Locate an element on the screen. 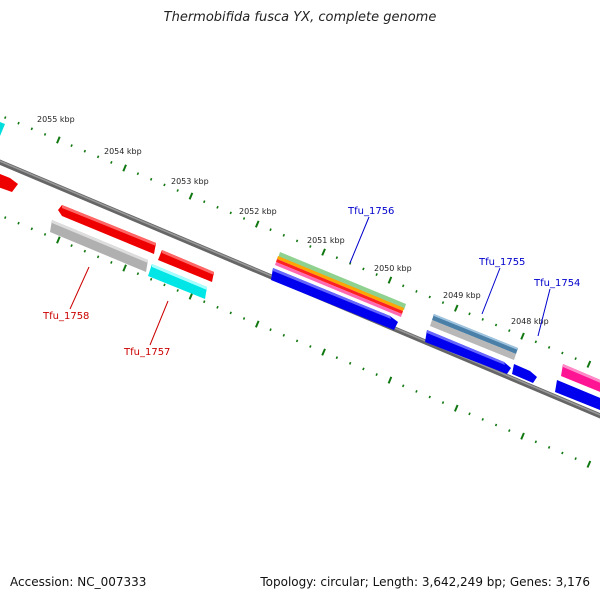  gene-label-tfu1754: Tfu_1754 is located at coordinates (556, 283).